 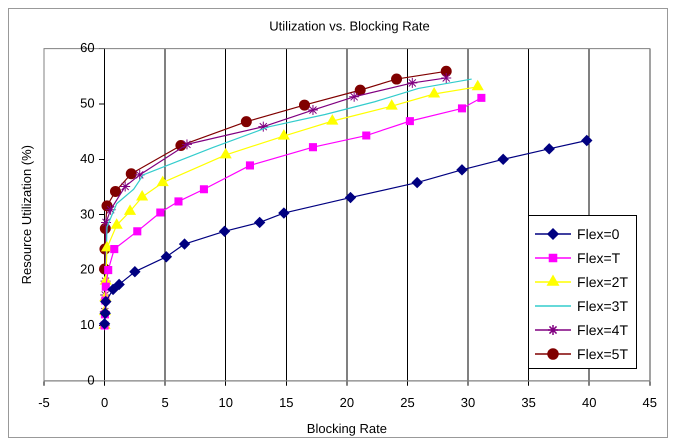 What do you see at coordinates (407, 402) in the screenshot?
I see `x-tick-label: 25` at bounding box center [407, 402].